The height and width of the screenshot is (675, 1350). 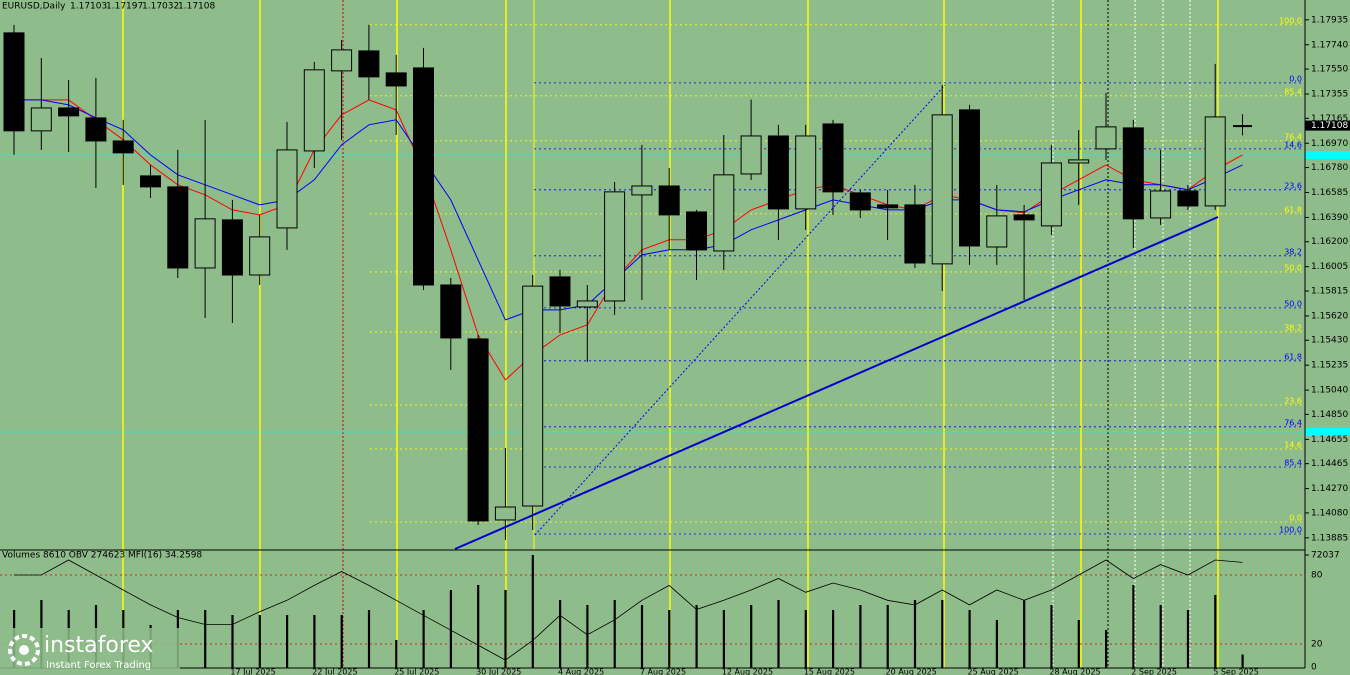 What do you see at coordinates (1074, 671) in the screenshot?
I see `x-tick-label: 28 Aug 2025` at bounding box center [1074, 671].